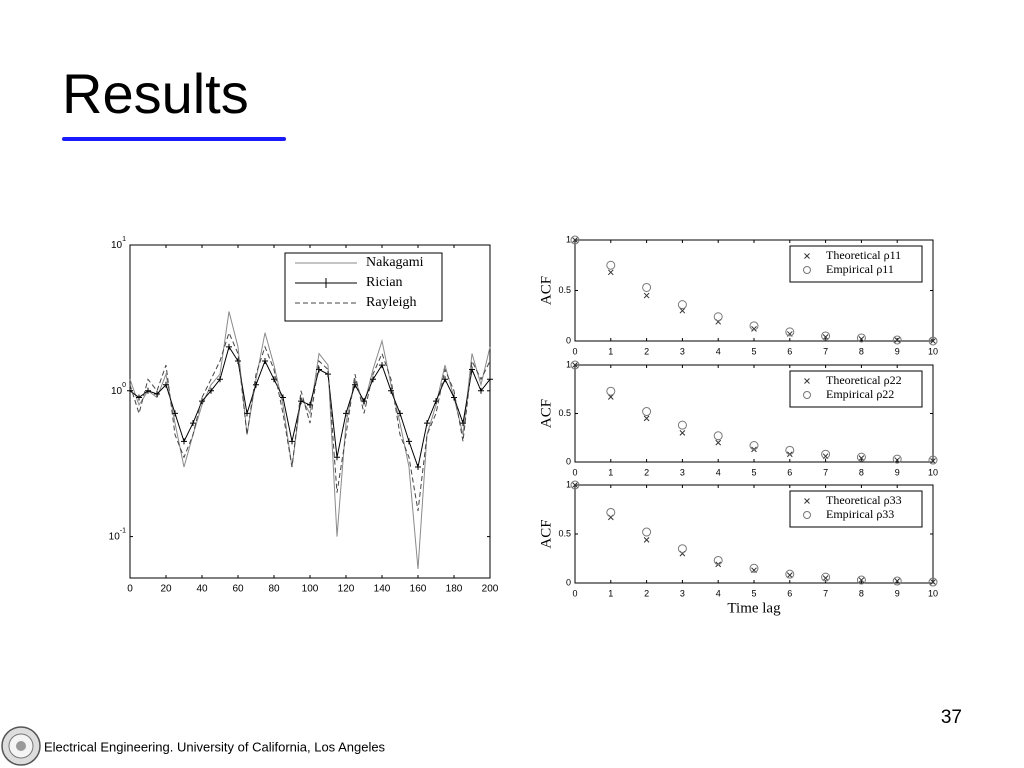 The width and height of the screenshot is (1024, 768). I want to click on x-tick-label: 40, so click(202, 589).